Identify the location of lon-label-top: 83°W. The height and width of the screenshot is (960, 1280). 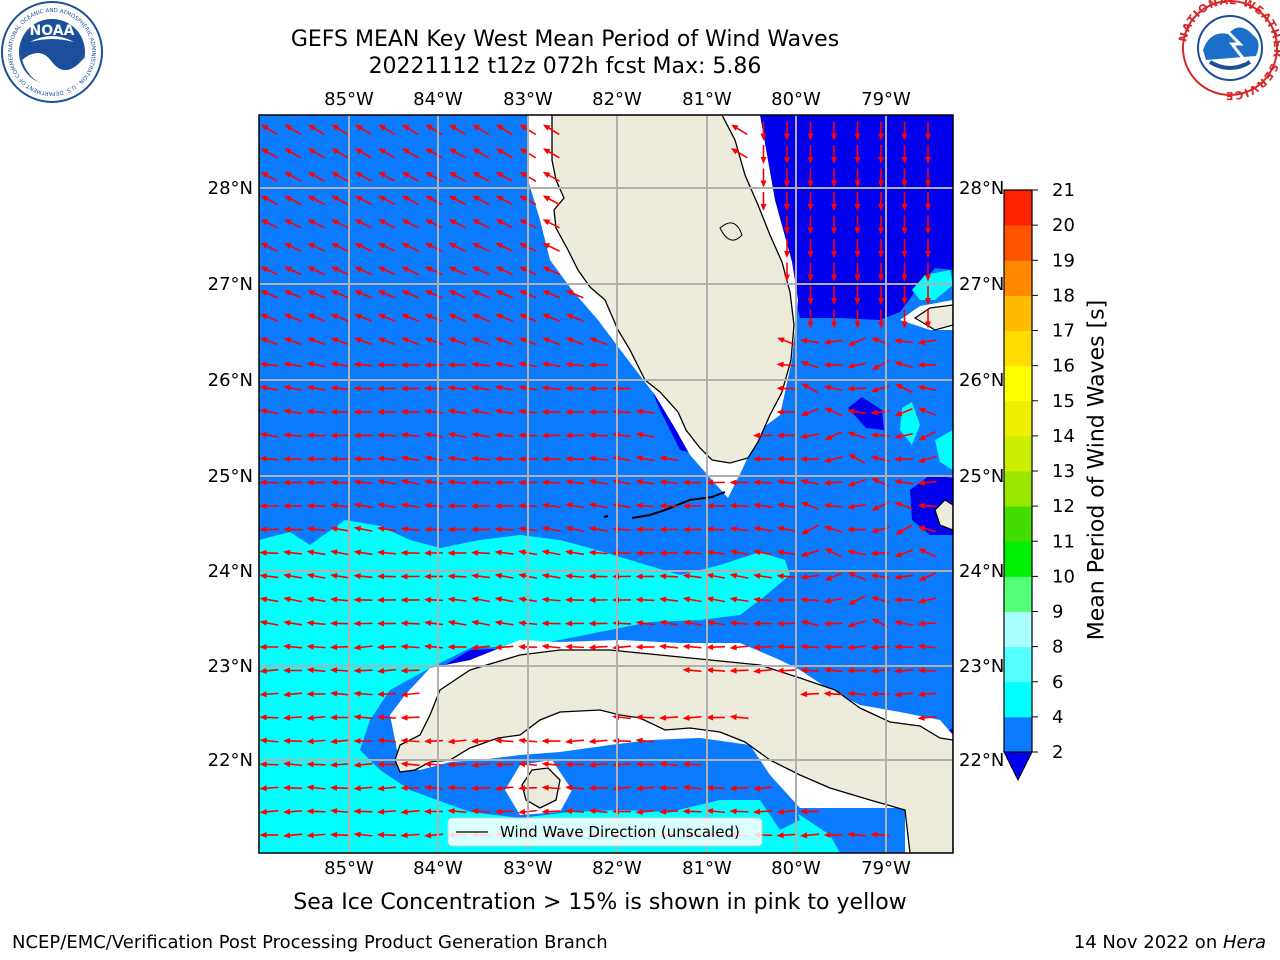
(528, 99).